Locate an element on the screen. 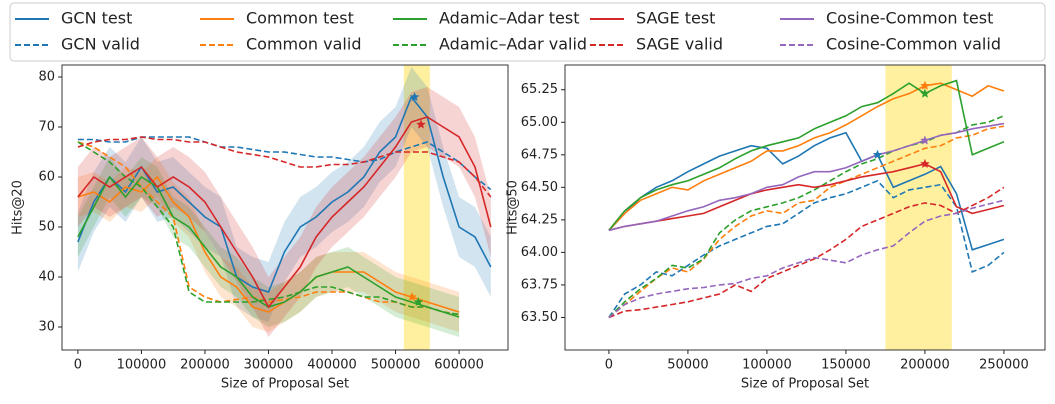 This screenshot has width=1055, height=404. legend-label: SAGE valid is located at coordinates (679, 44).